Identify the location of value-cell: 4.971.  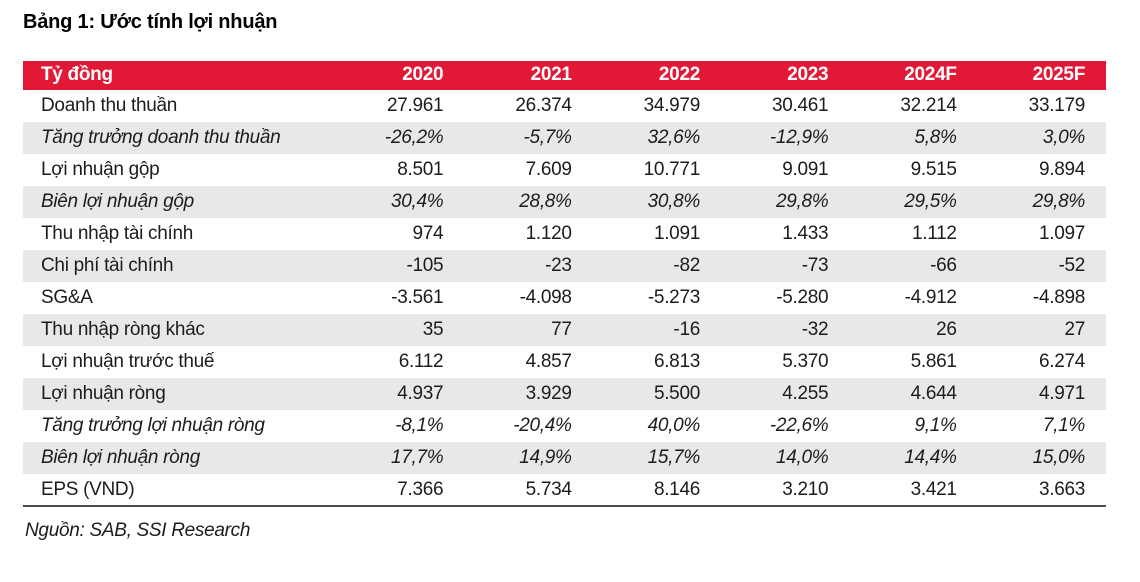
(1061, 393).